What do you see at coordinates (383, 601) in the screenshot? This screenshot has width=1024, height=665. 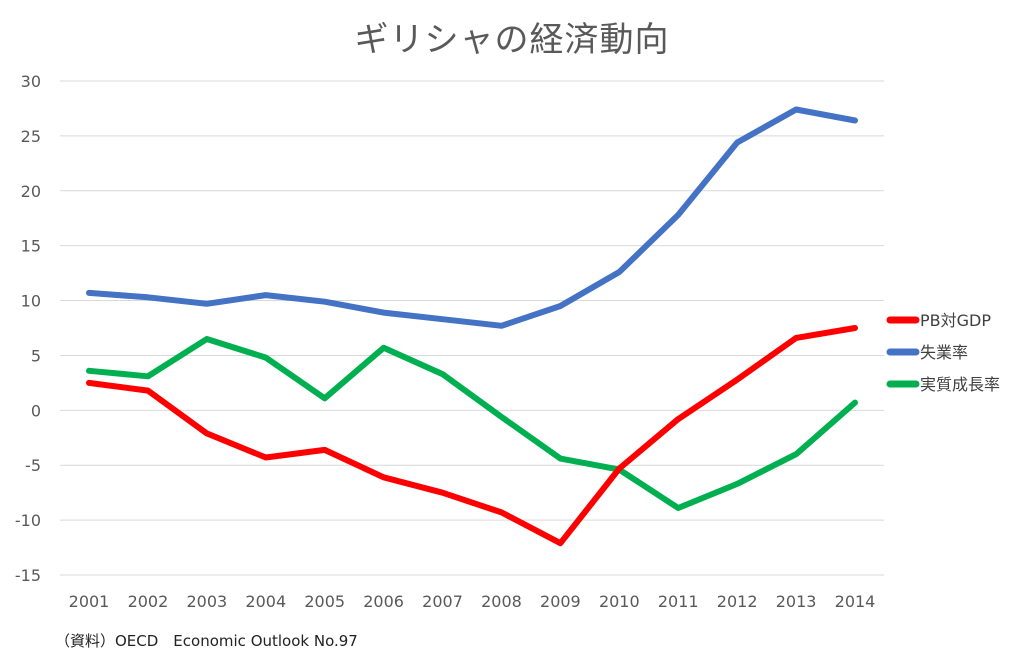 I see `x-tick-label: 2006` at bounding box center [383, 601].